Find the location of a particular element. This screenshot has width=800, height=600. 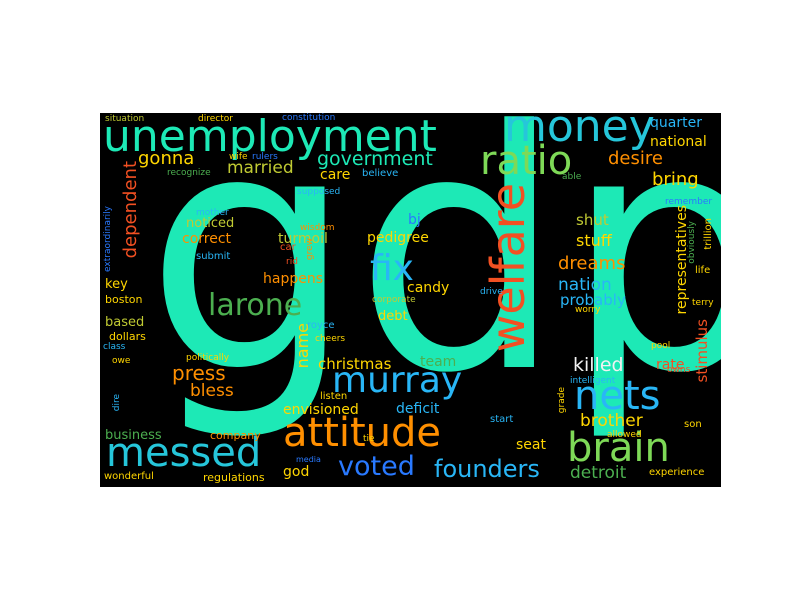

word-killed: killed is located at coordinates (598, 365).